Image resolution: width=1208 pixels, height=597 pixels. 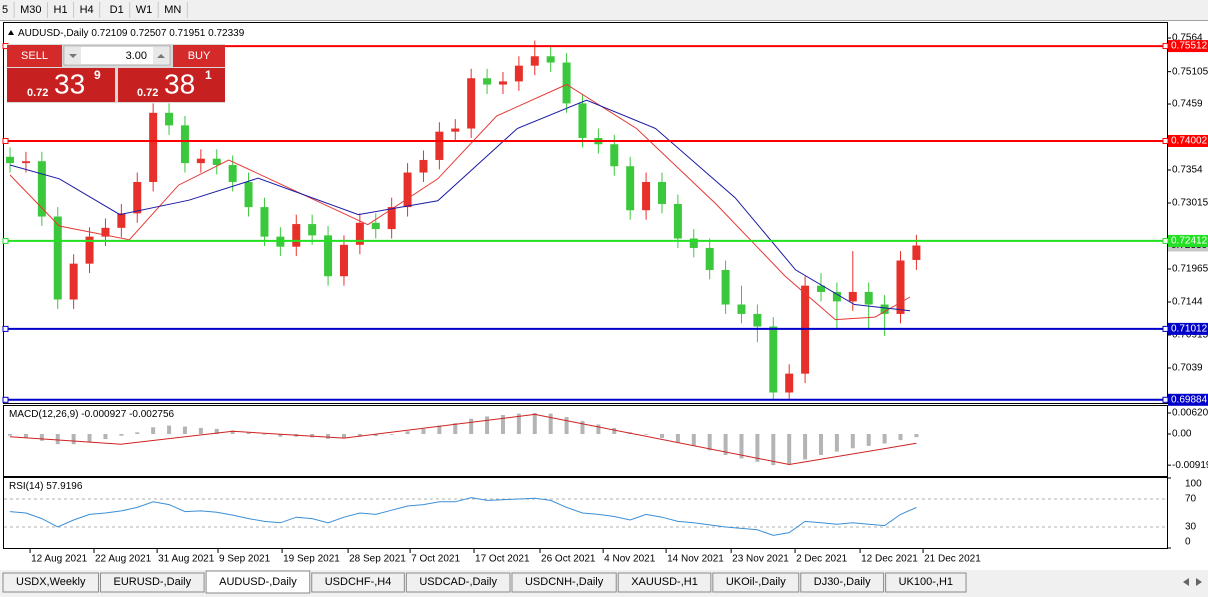 What do you see at coordinates (171, 85) in the screenshot?
I see `buy-price-box` at bounding box center [171, 85].